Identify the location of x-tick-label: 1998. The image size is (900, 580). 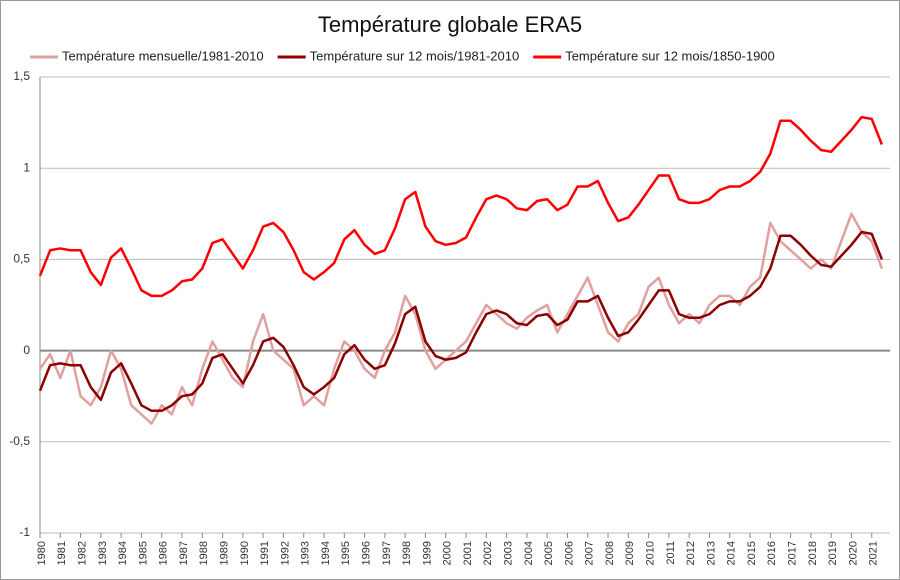
(407, 553).